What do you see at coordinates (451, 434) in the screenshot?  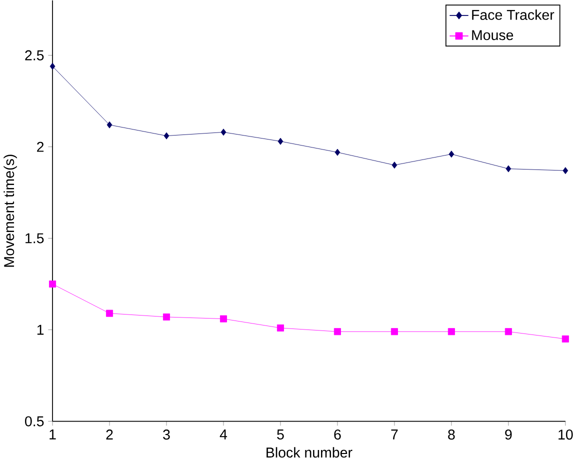 I see `x-tick-label: 8` at bounding box center [451, 434].